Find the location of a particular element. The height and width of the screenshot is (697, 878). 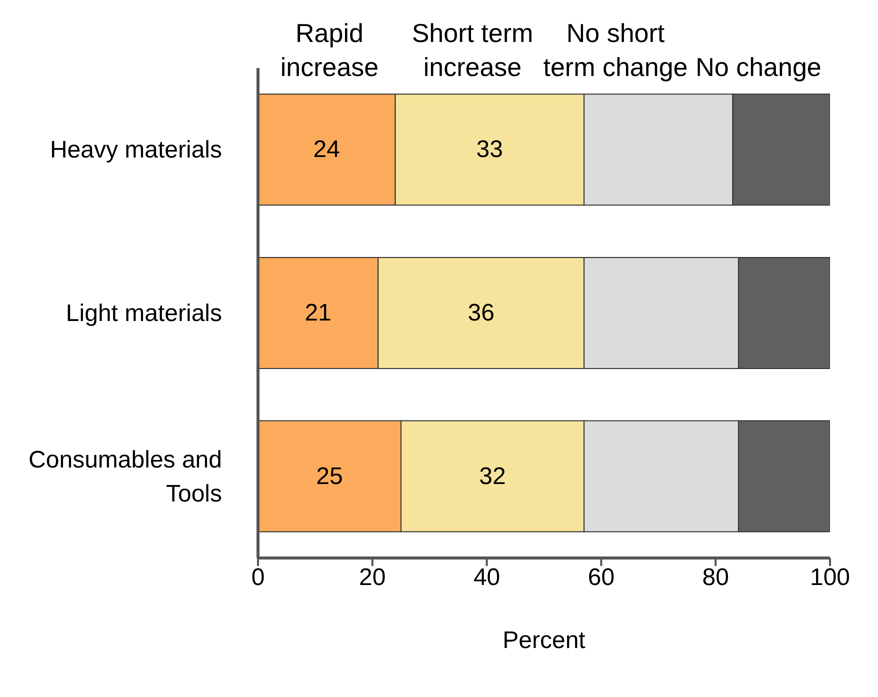

data-label: 32 is located at coordinates (492, 476).